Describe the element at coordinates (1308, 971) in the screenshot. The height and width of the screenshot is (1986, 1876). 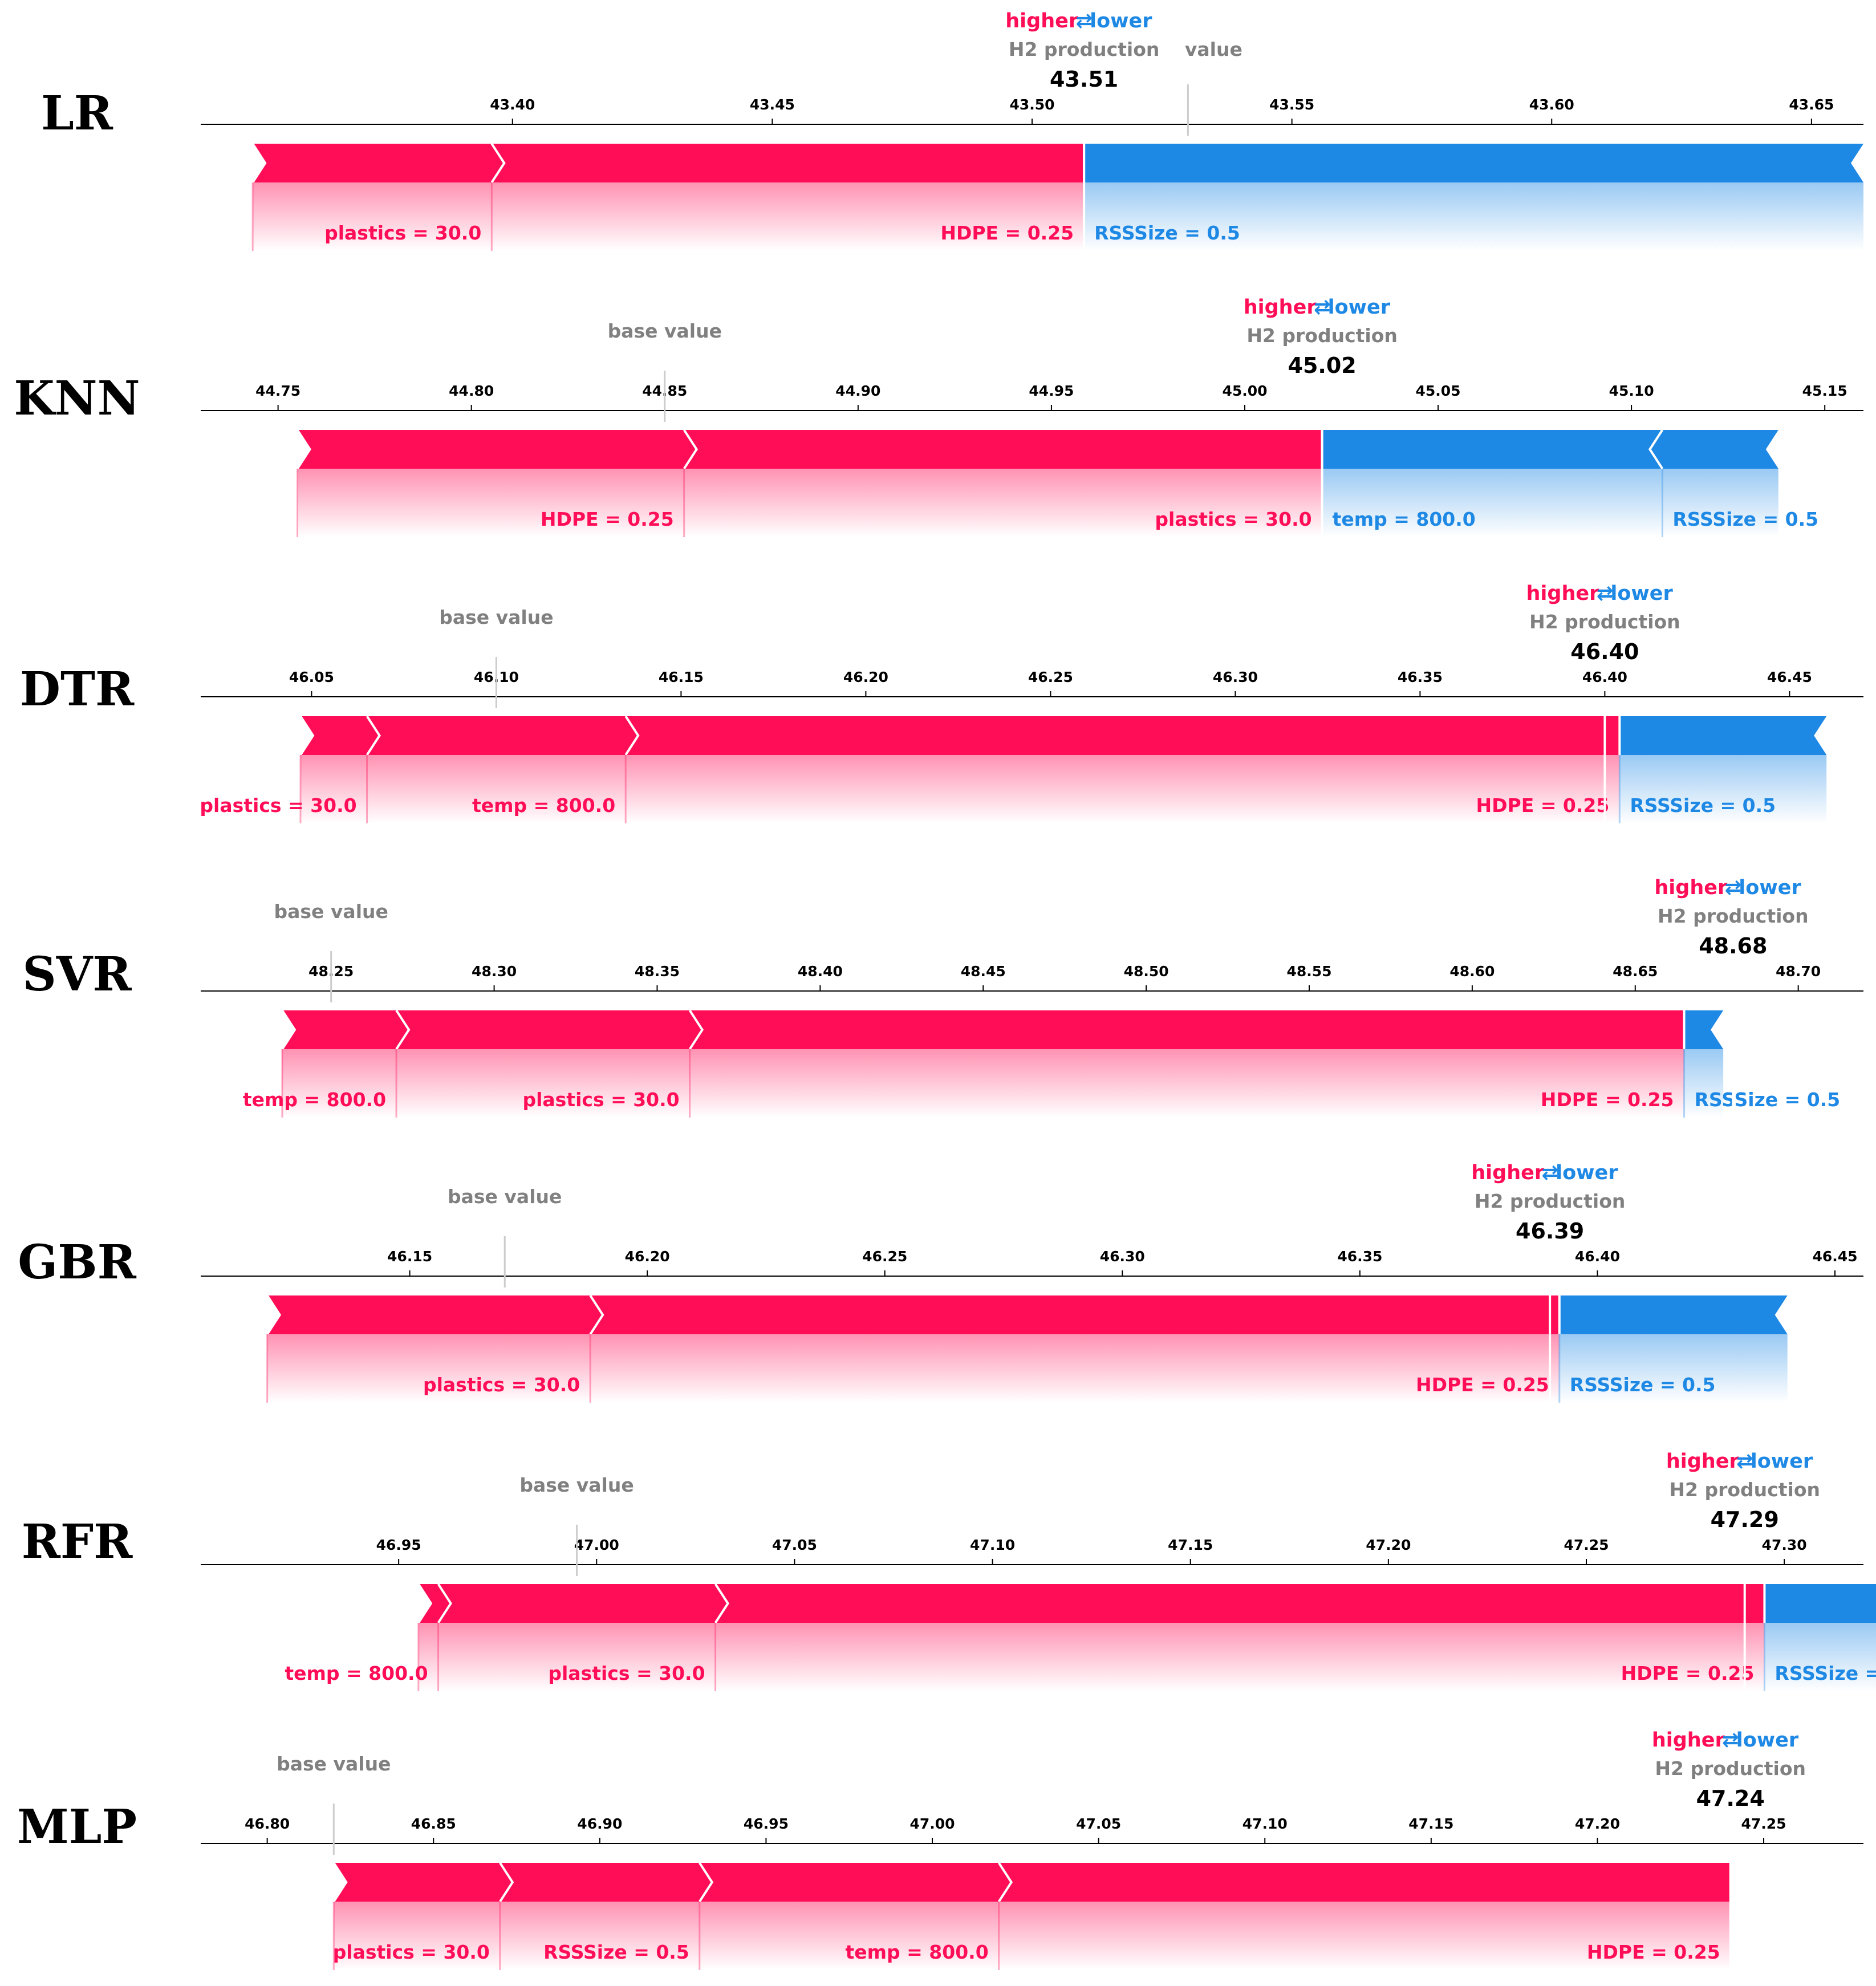
I see `tick-label: 48.55` at that location.